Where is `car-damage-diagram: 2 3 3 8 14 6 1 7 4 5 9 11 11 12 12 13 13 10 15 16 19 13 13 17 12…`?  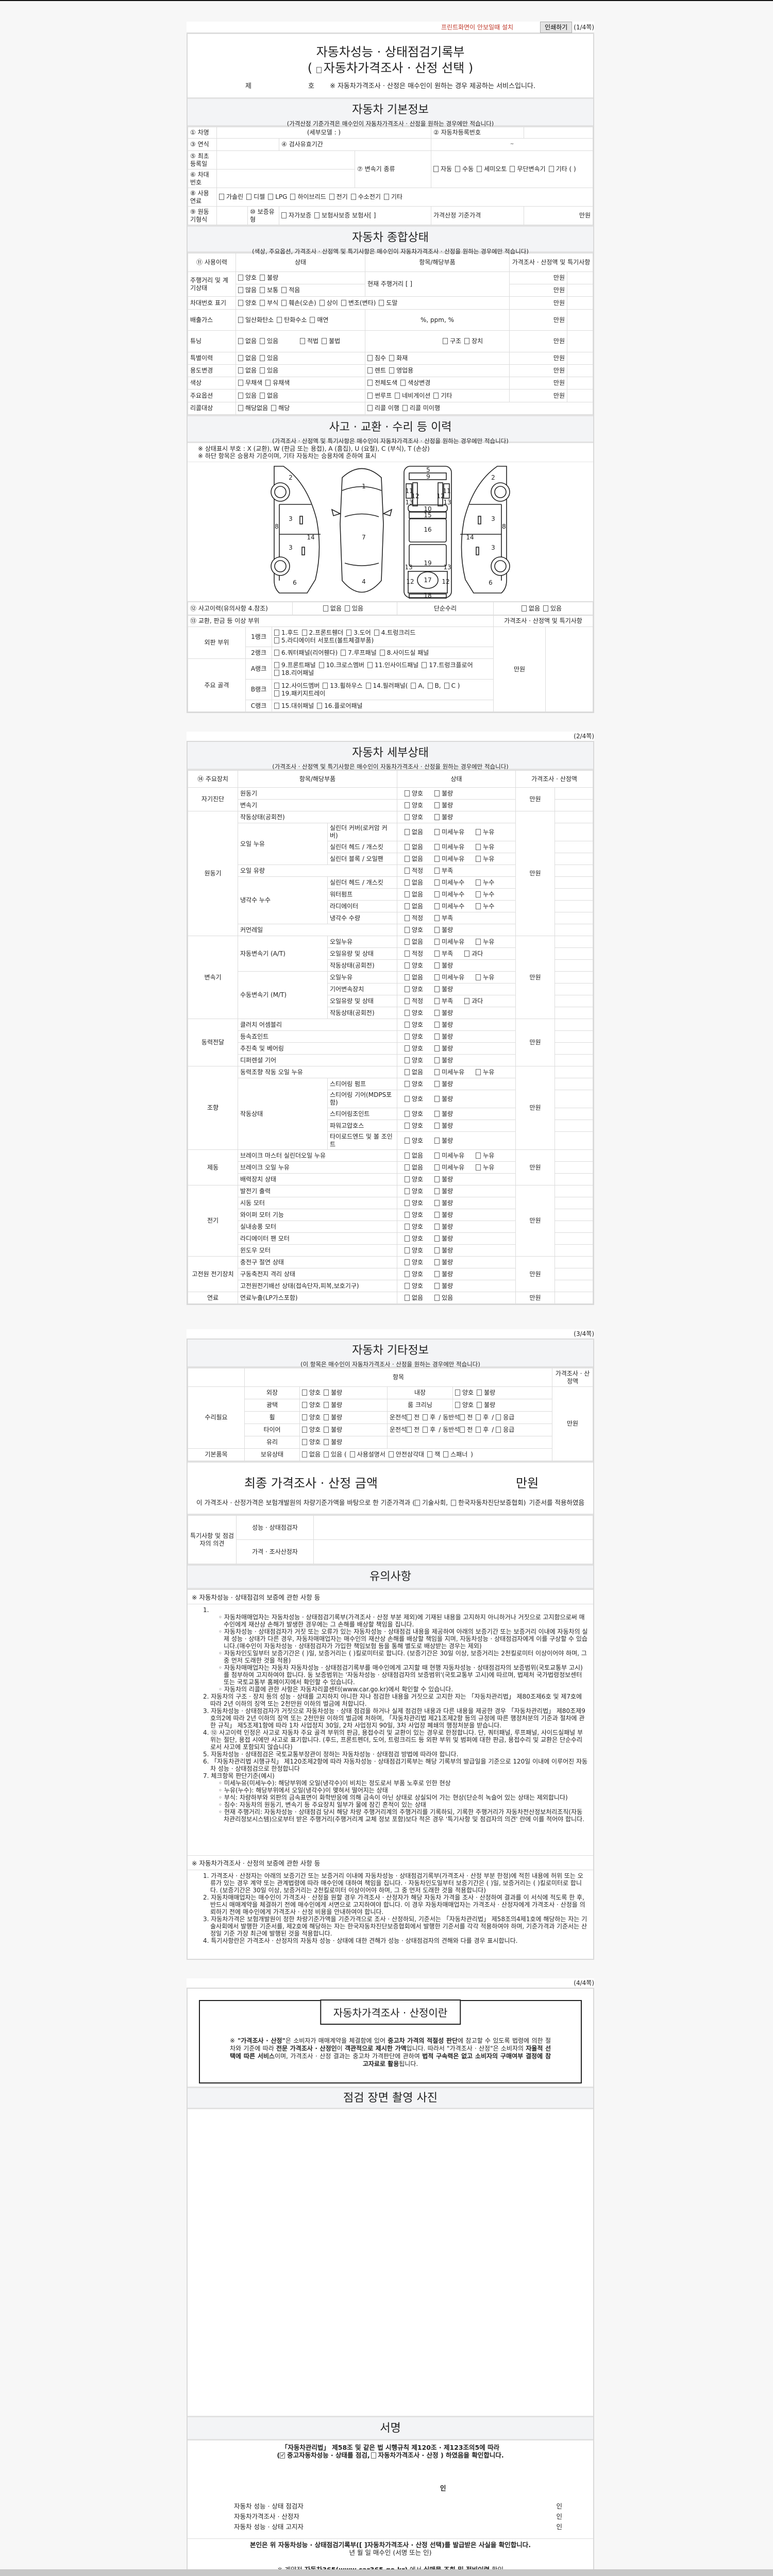
car-damage-diagram: 2 3 3 8 14 6 1 7 4 5 9 11 11 12 12 13 13 10 15 16 19 13 13 17 12… is located at coordinates (390, 532).